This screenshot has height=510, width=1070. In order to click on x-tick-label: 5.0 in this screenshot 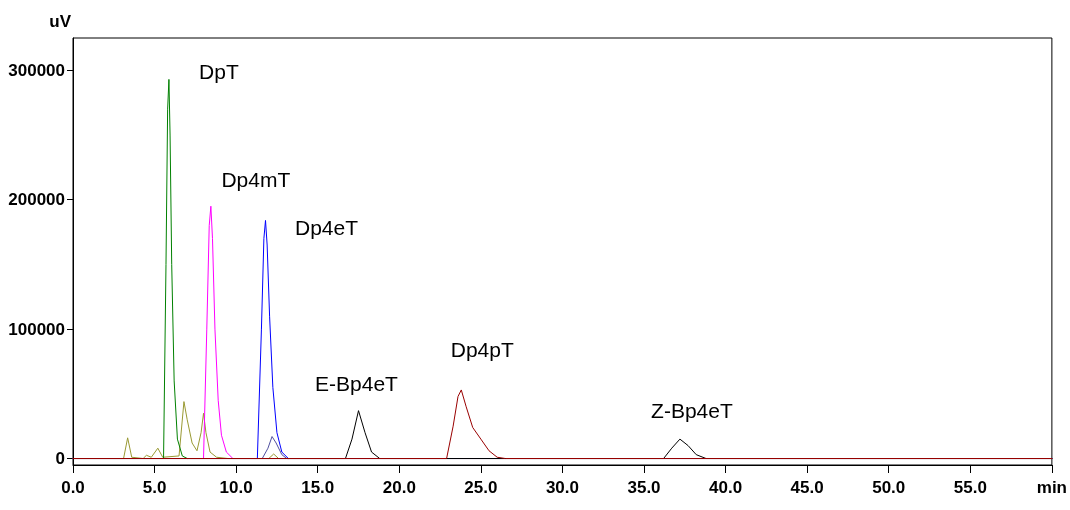, I will do `click(154, 487)`.